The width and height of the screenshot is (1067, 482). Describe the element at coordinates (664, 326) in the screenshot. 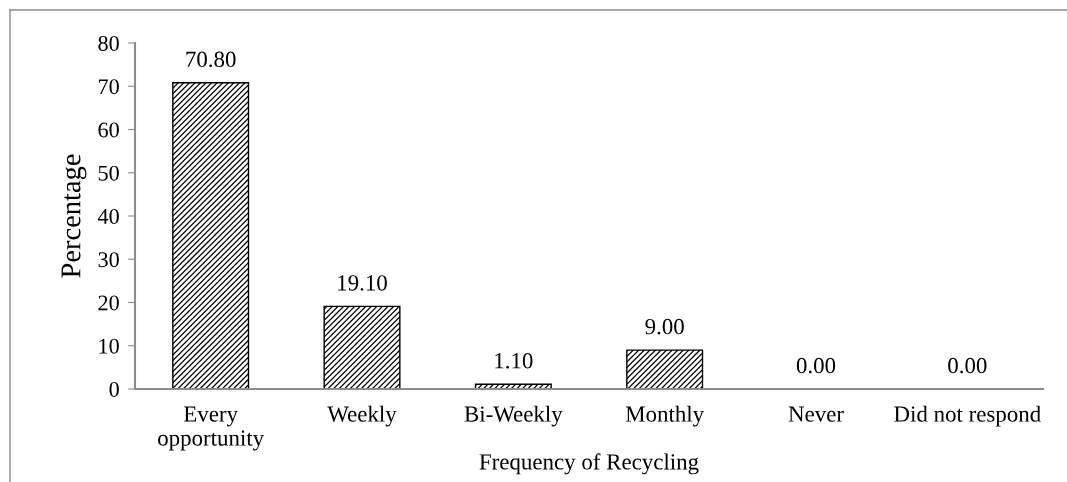

I see `data-label: 9.00` at that location.